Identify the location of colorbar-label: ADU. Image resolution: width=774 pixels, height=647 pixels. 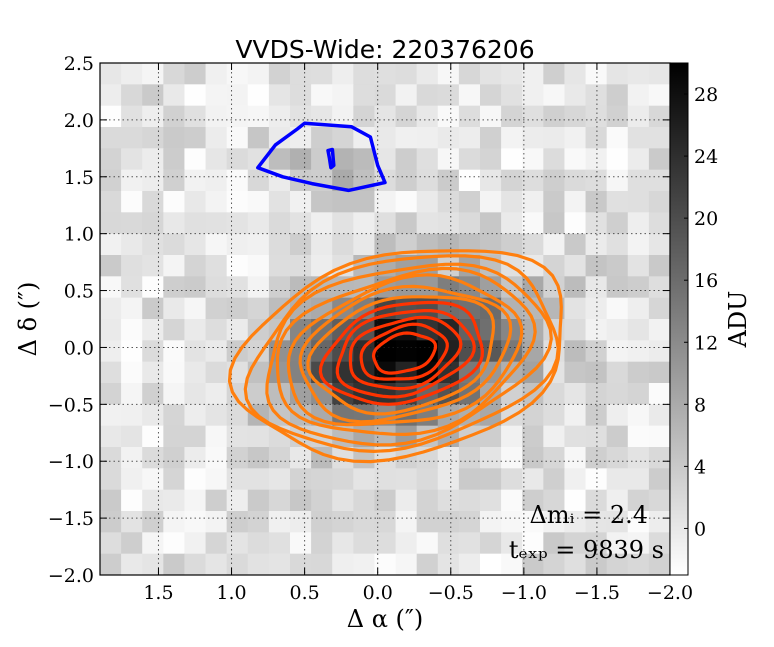
(738, 320).